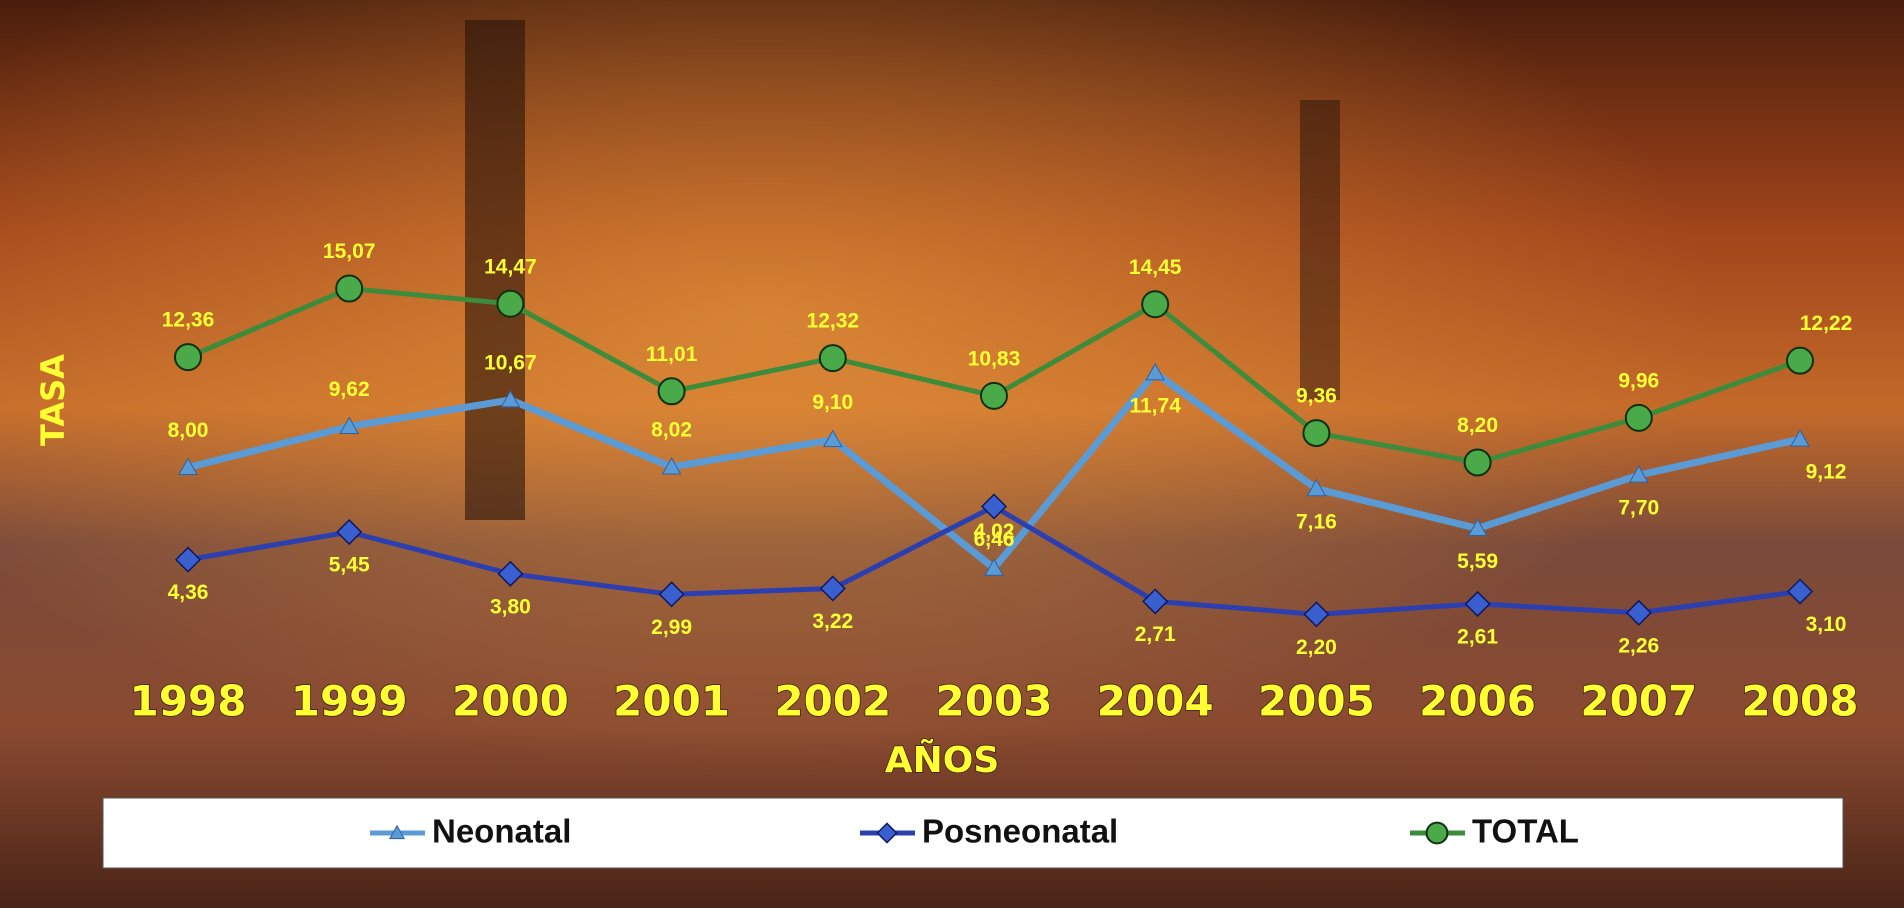 Image resolution: width=1904 pixels, height=908 pixels. What do you see at coordinates (994, 701) in the screenshot?
I see `x-tick-label: 2003` at bounding box center [994, 701].